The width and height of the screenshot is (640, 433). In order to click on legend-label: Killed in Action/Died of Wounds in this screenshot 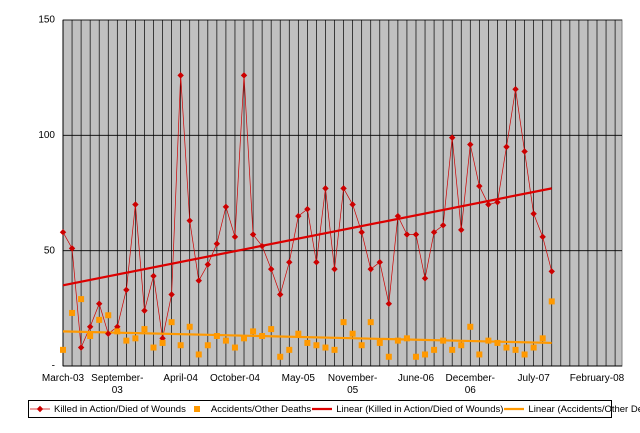, I will do `click(120, 409)`.